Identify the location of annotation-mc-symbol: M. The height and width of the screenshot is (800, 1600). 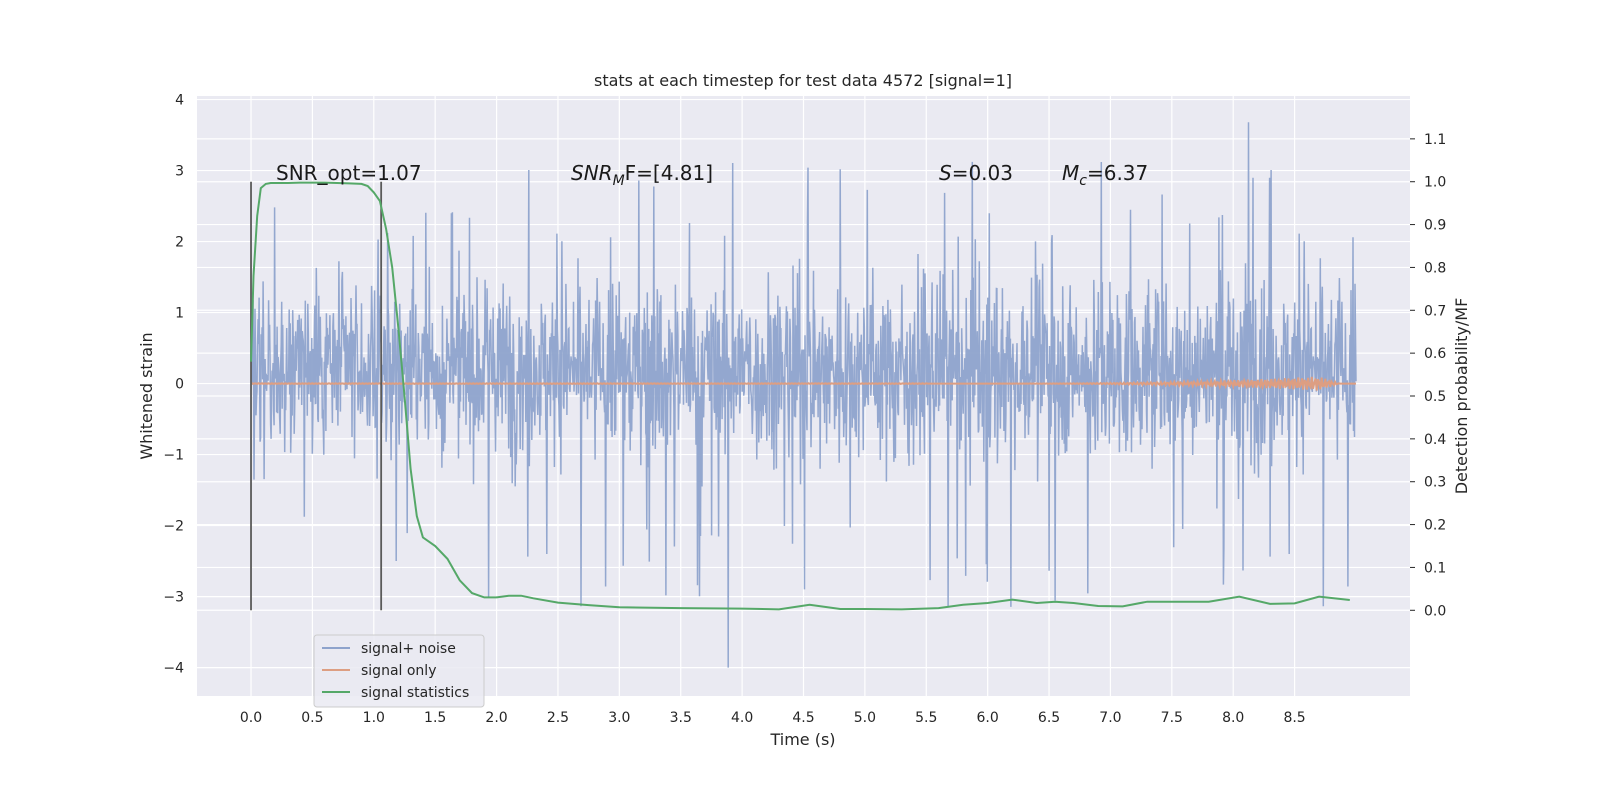
(1070, 173).